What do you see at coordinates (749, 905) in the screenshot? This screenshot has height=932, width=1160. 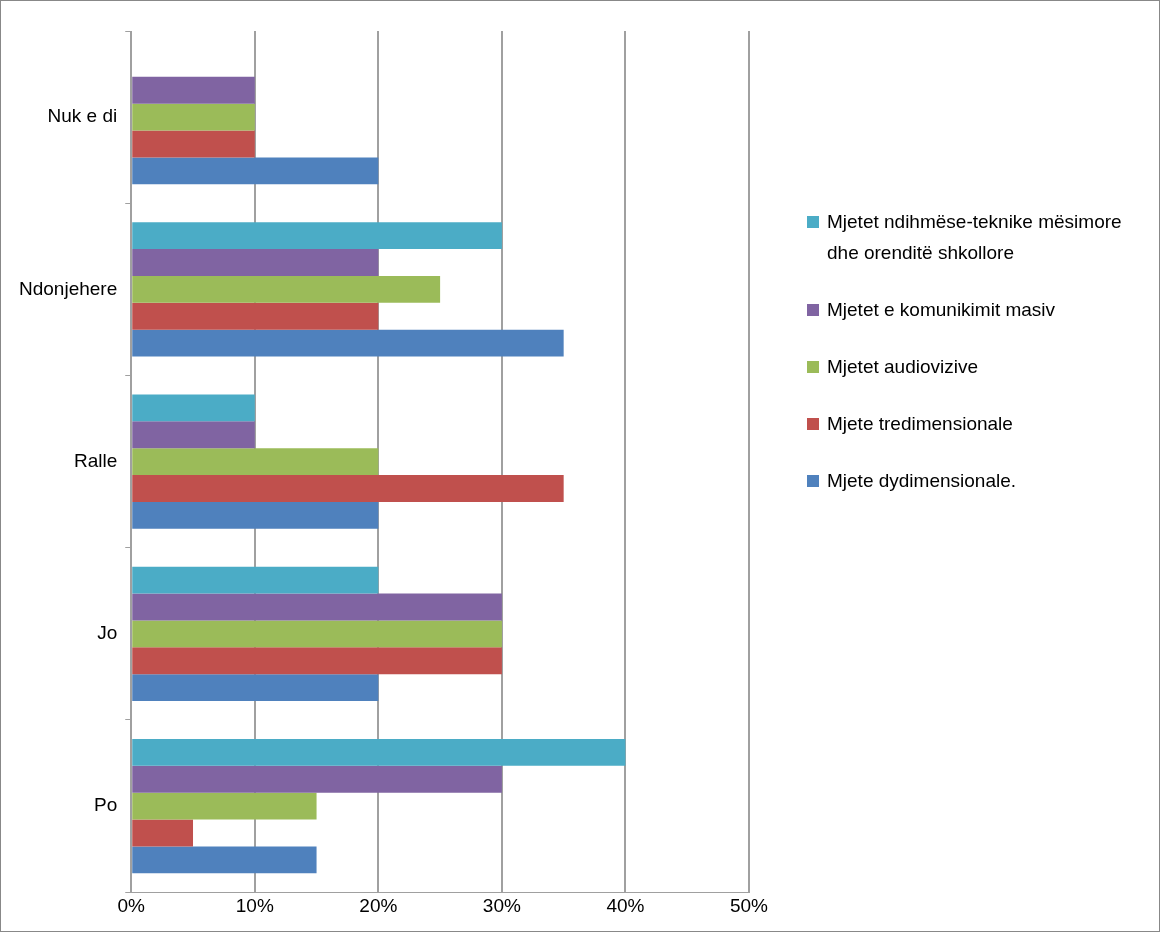 I see `x-tick-label: 50%` at bounding box center [749, 905].